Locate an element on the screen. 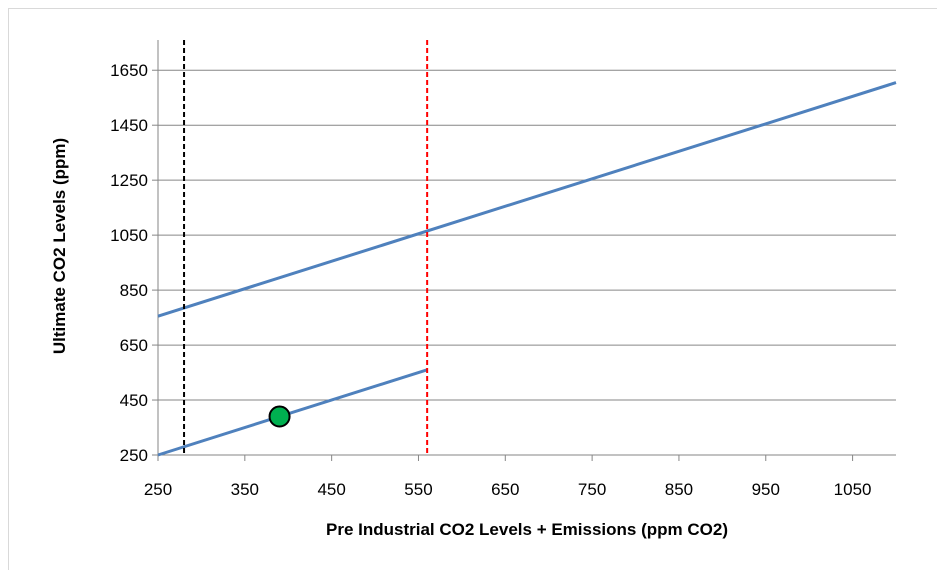 Image resolution: width=939 pixels, height=572 pixels. y-tick-label: 1650 is located at coordinates (129, 70).